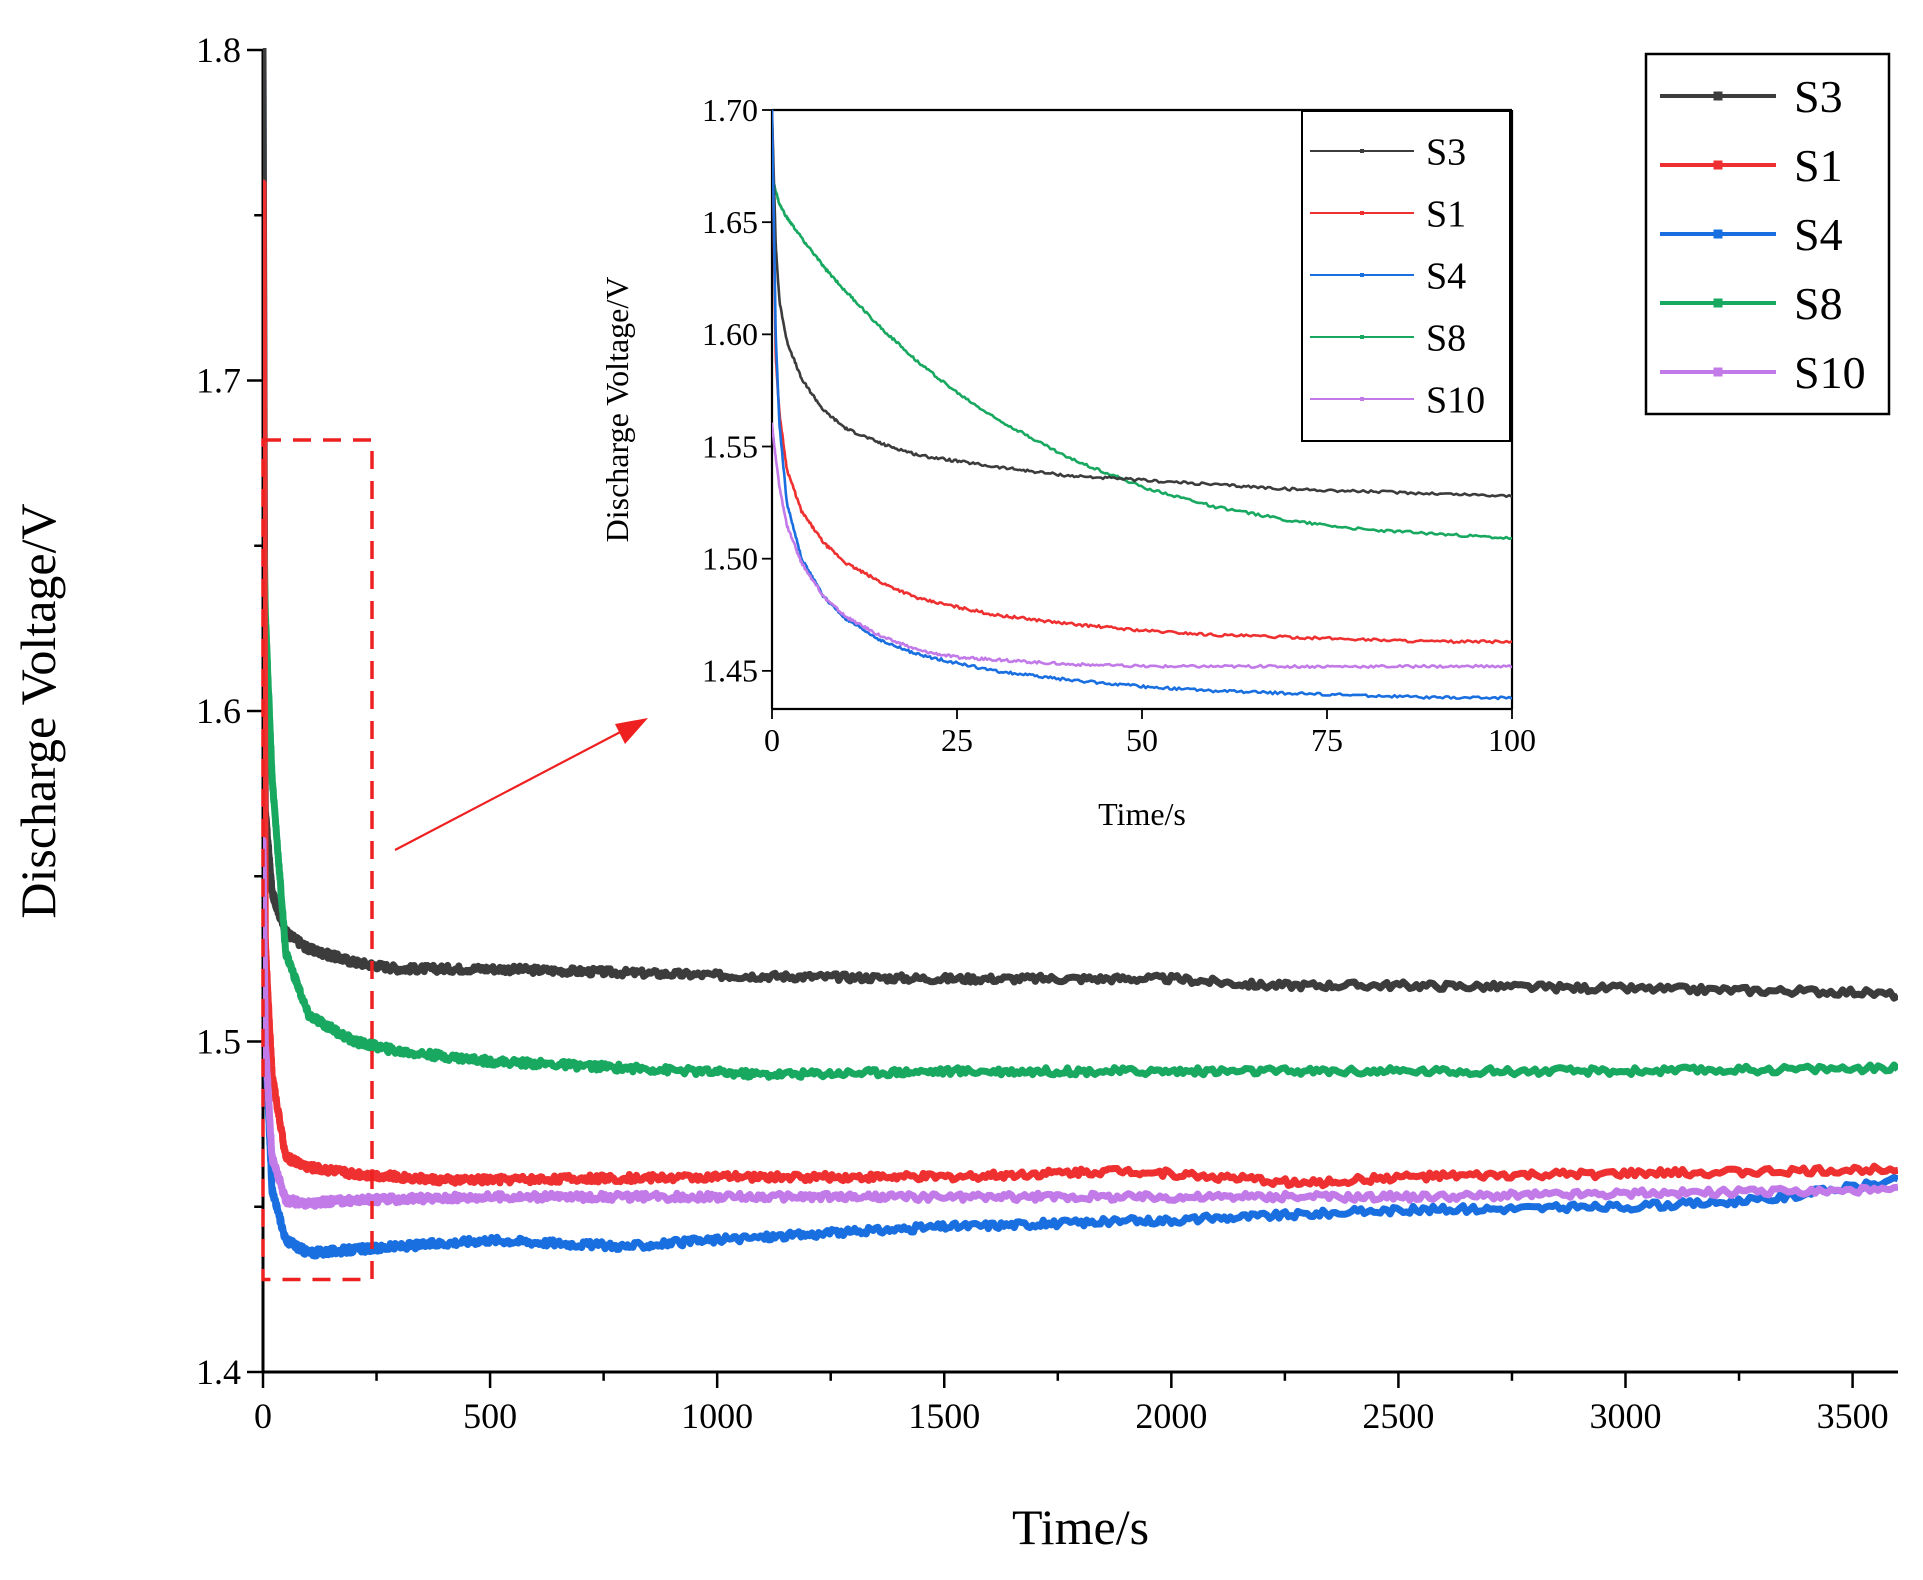 The image size is (1923, 1580). I want to click on zoom-arrow-head, so click(631, 731).